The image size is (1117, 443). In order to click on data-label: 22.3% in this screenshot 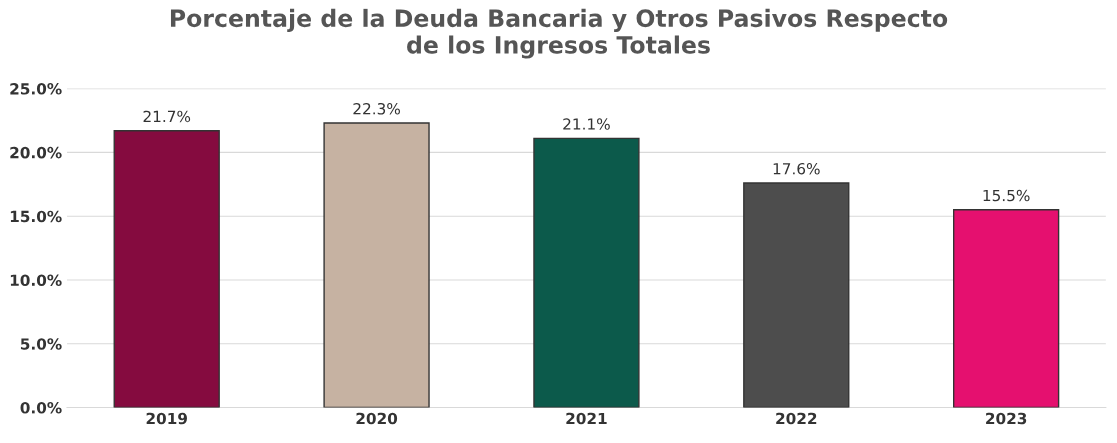, I will do `click(376, 108)`.